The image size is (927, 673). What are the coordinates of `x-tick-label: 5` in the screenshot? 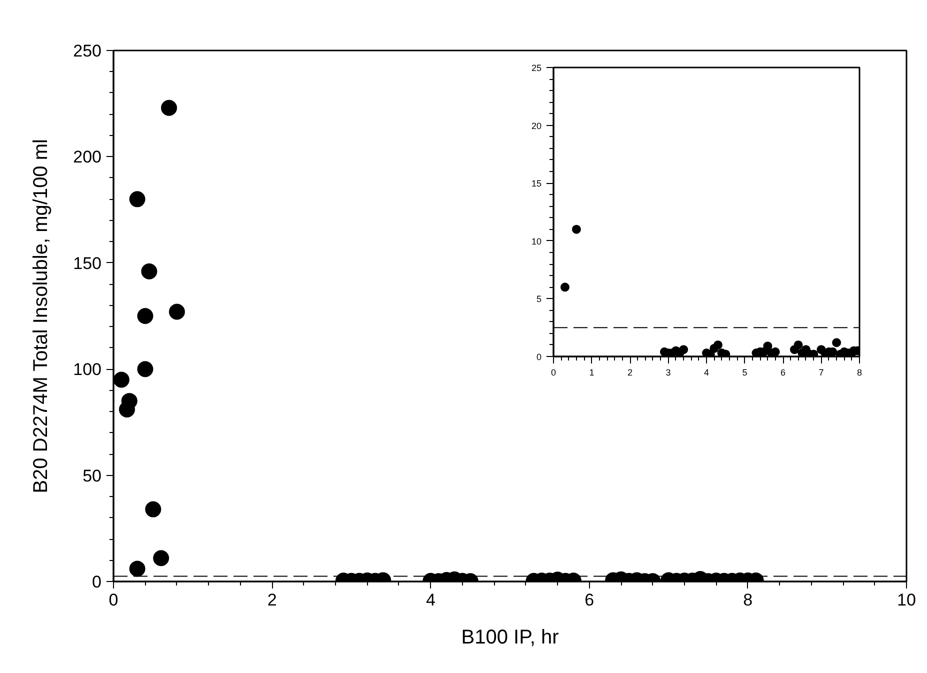 It's located at (745, 373).